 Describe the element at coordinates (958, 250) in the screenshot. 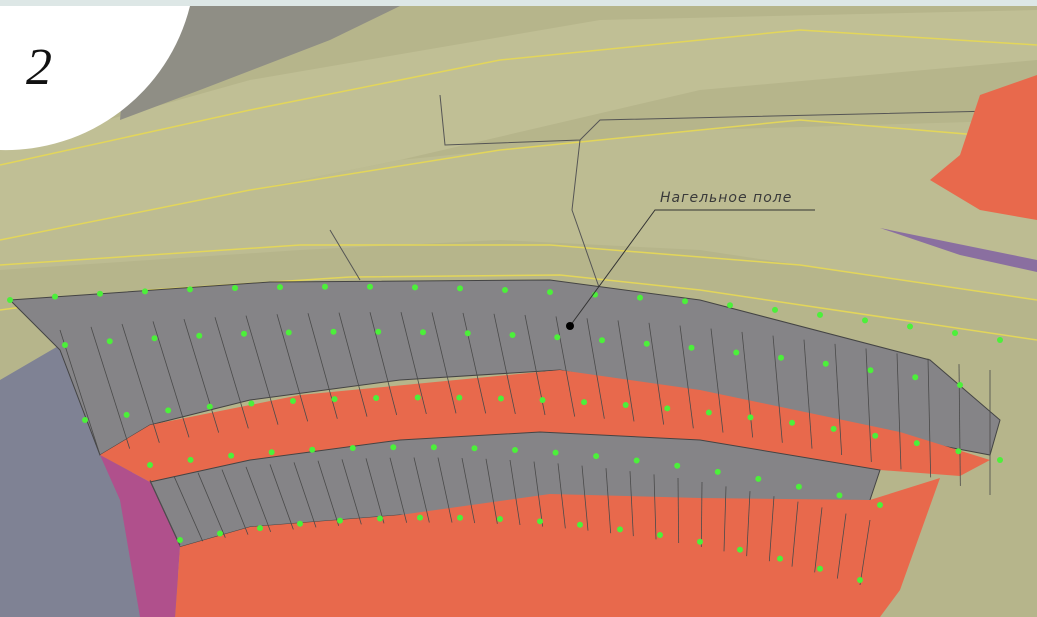

I see `pink-edge` at that location.